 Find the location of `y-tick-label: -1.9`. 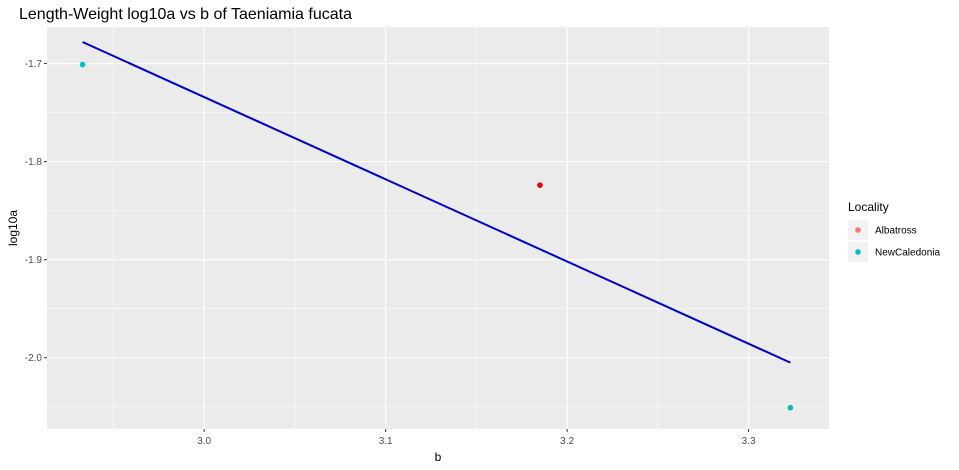

y-tick-label: -1.9 is located at coordinates (34, 260).